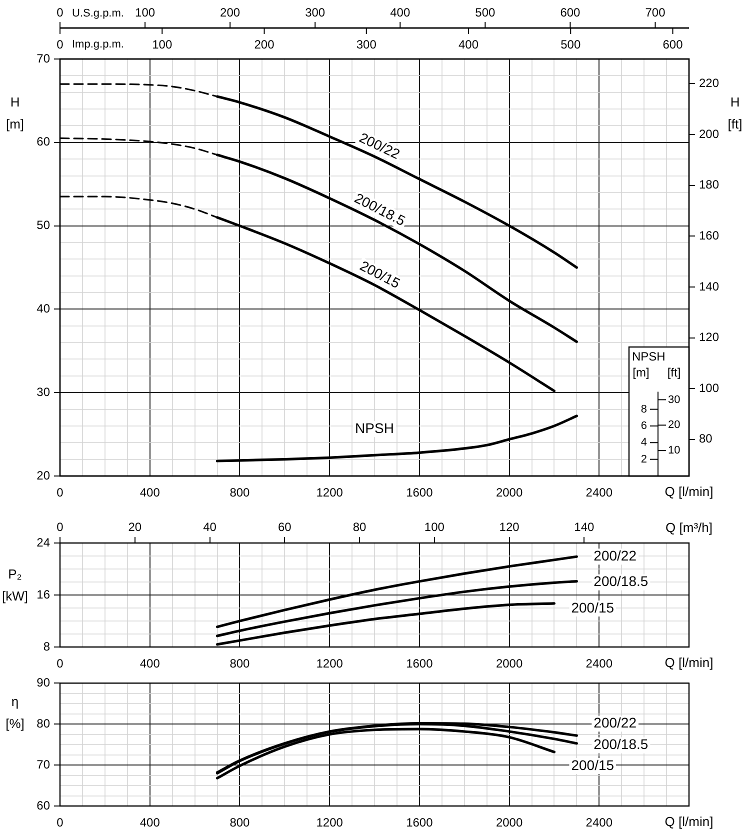 The width and height of the screenshot is (749, 835). I want to click on y-tick-label: 30, so click(43, 391).